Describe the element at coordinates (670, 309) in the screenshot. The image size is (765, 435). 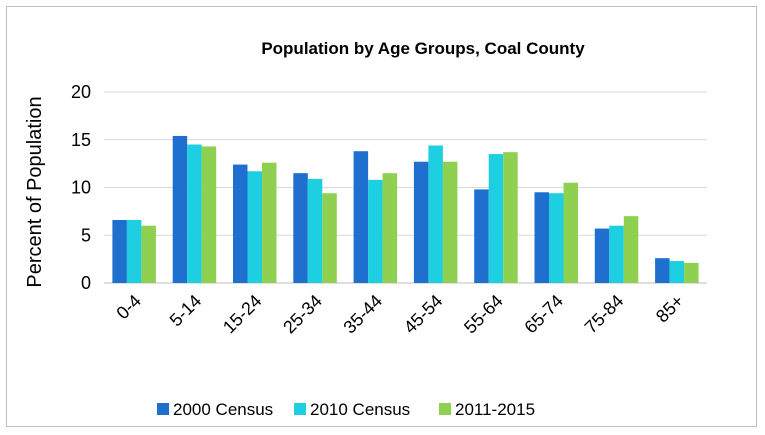
I see `x-tick-label: 85+` at that location.